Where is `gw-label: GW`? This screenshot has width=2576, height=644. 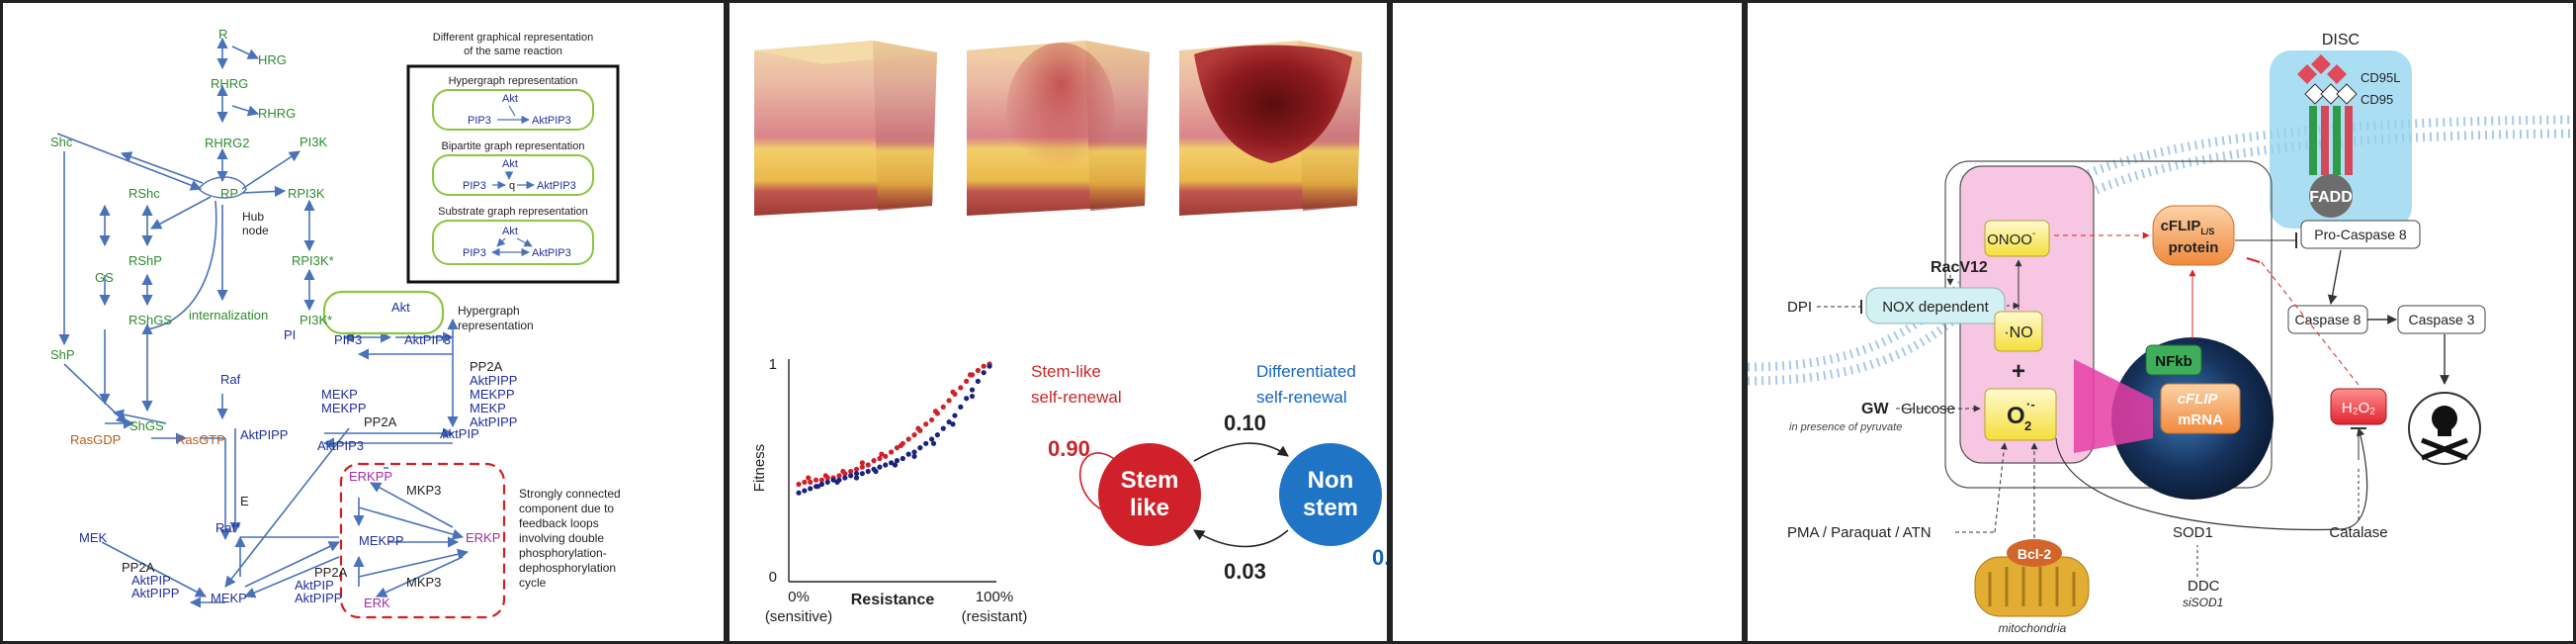
gw-label: GW is located at coordinates (1875, 409).